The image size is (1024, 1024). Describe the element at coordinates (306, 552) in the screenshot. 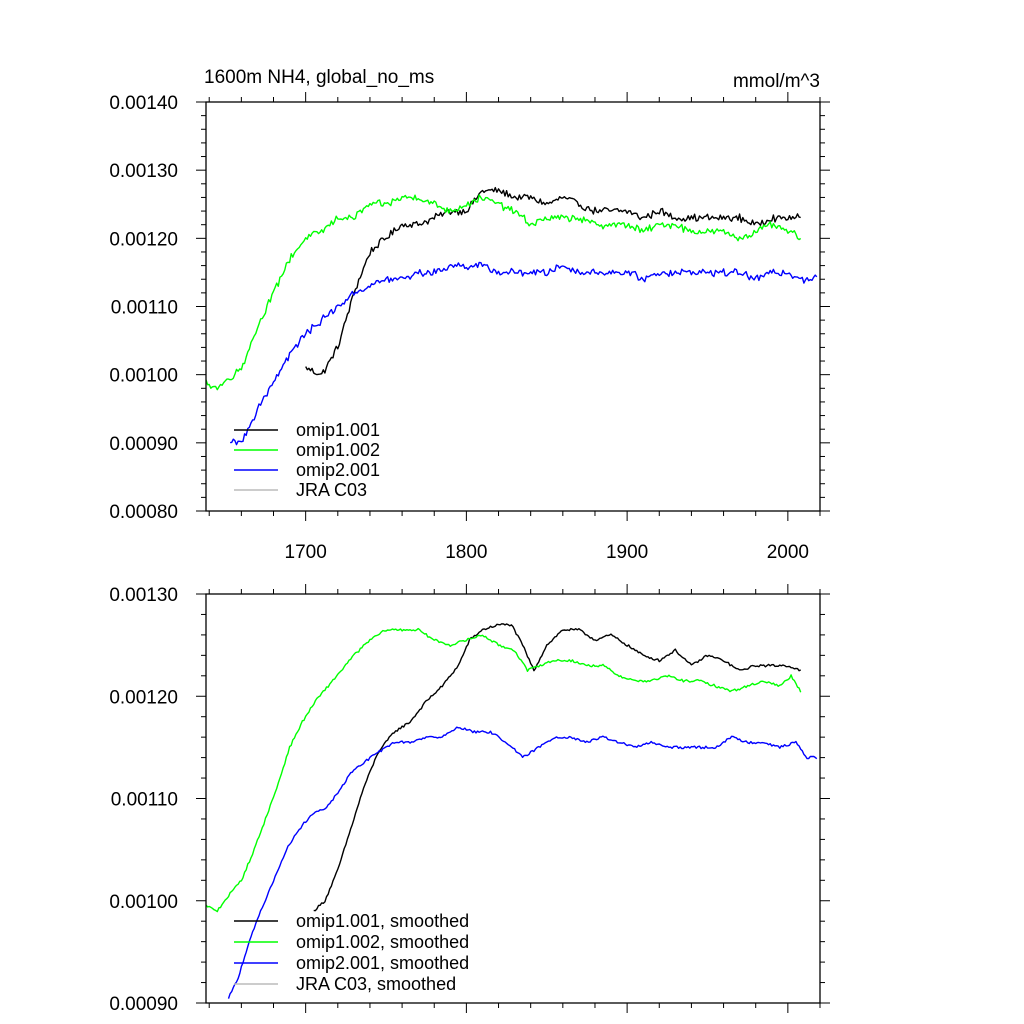

I see `x-tick-label: 1700` at that location.